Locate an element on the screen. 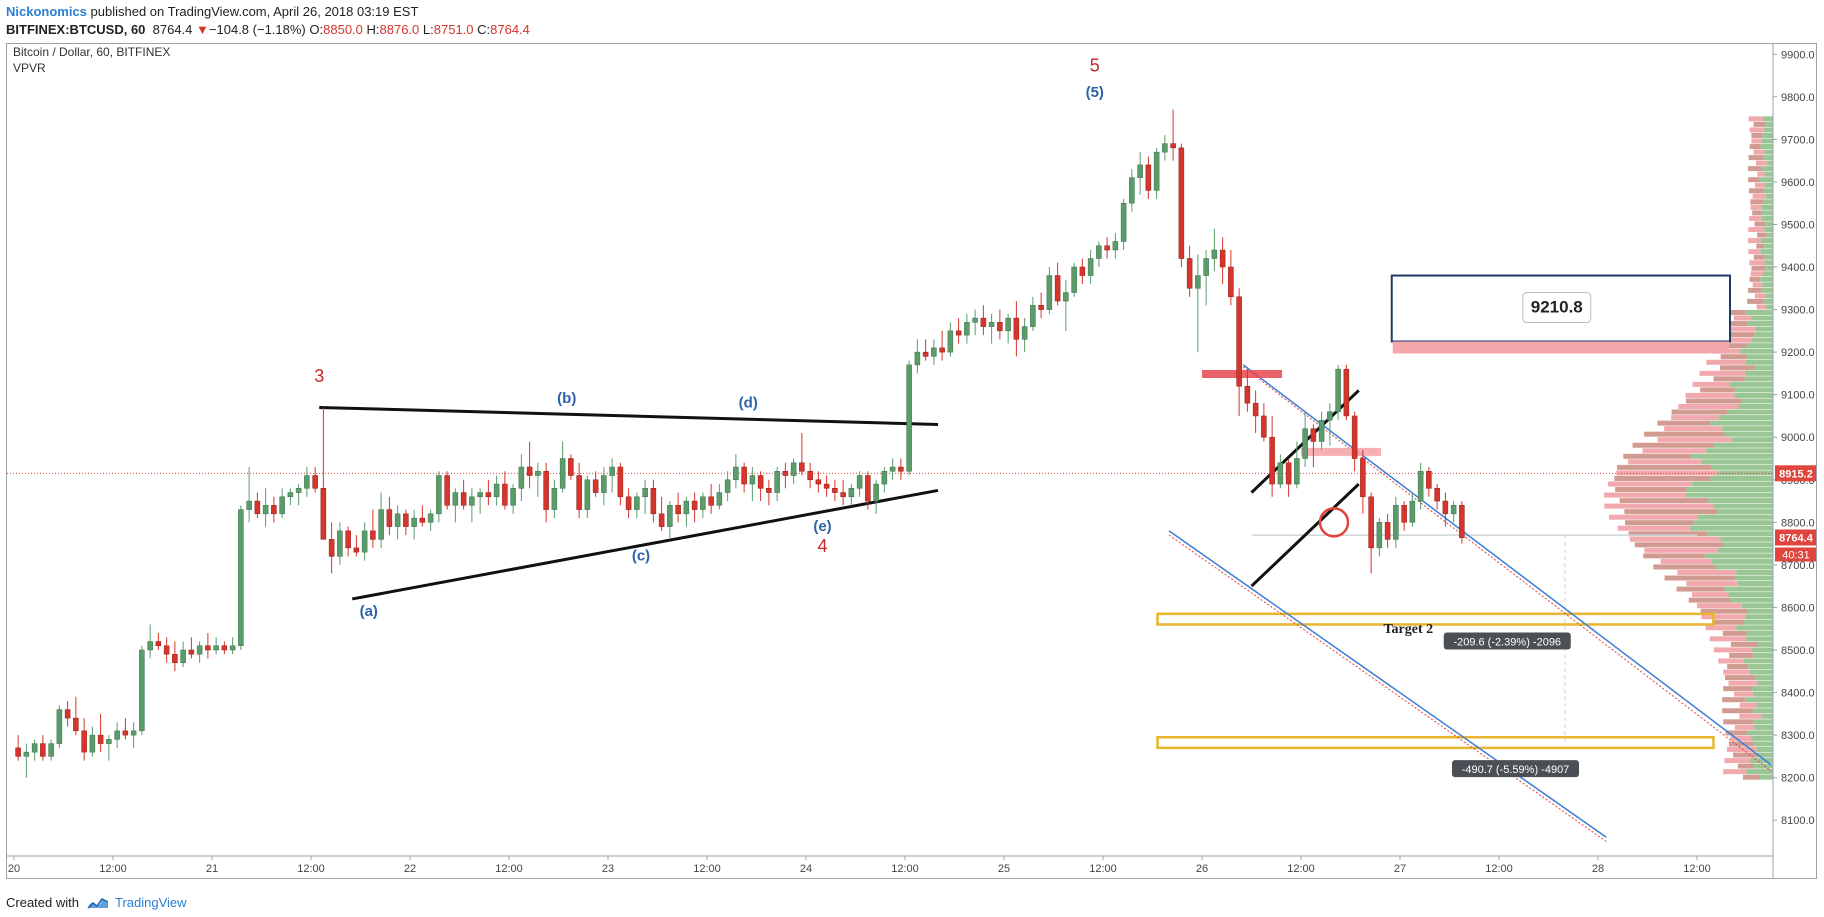 The image size is (1824, 917). time-tick-label: 12:00 is located at coordinates (1103, 869).